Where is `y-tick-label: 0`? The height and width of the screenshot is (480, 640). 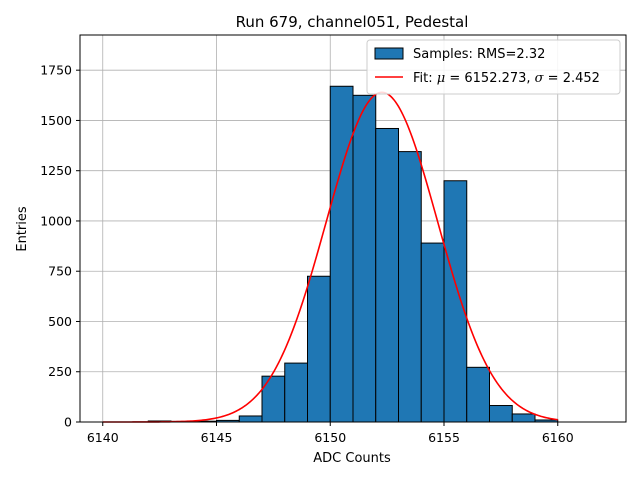 y-tick-label: 0 is located at coordinates (68, 422).